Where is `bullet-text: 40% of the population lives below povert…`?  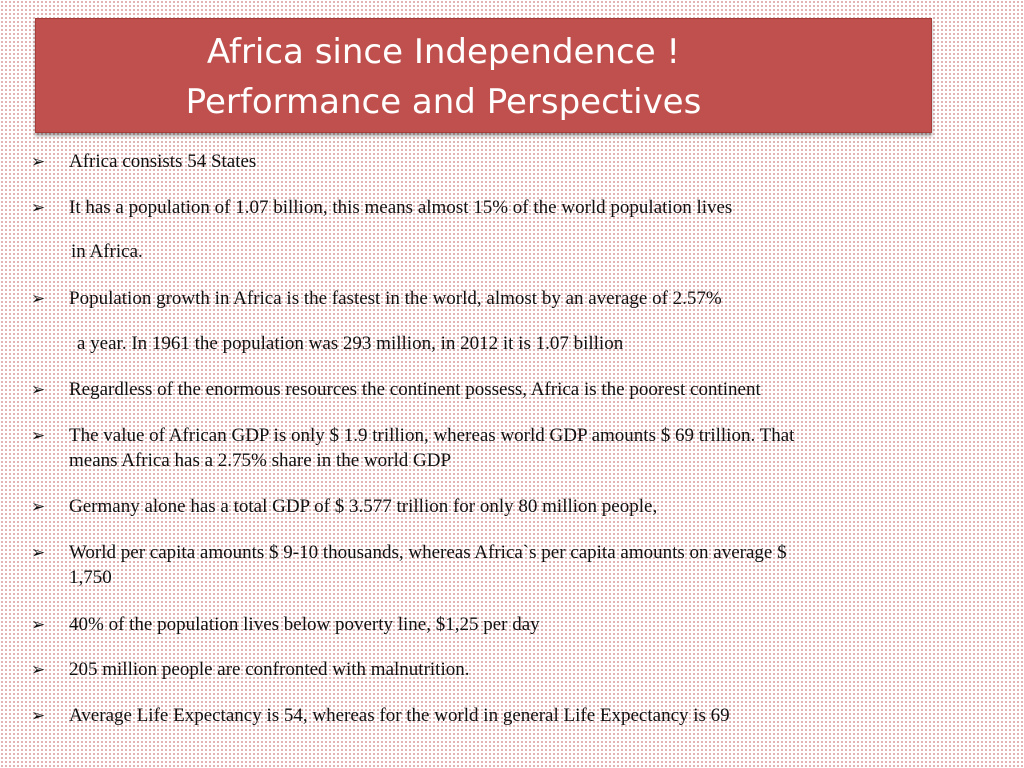 bullet-text: 40% of the population lives below povert… is located at coordinates (304, 624).